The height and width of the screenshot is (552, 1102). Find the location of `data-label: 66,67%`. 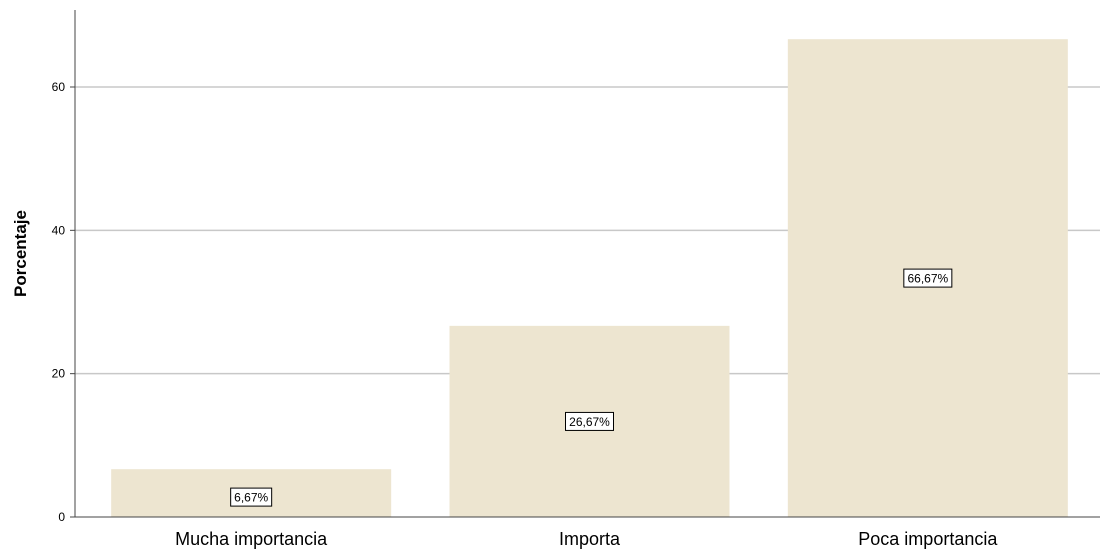

data-label: 66,67% is located at coordinates (927, 279).